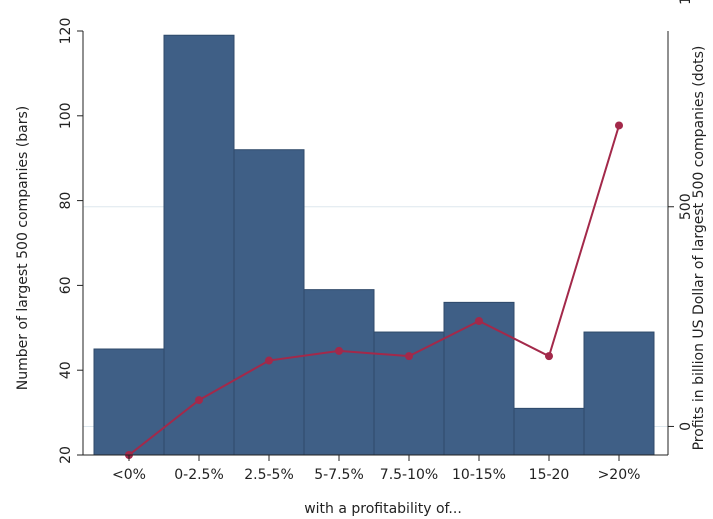  Describe the element at coordinates (66, 31) in the screenshot. I see `y-tick-label-5: 120` at that location.